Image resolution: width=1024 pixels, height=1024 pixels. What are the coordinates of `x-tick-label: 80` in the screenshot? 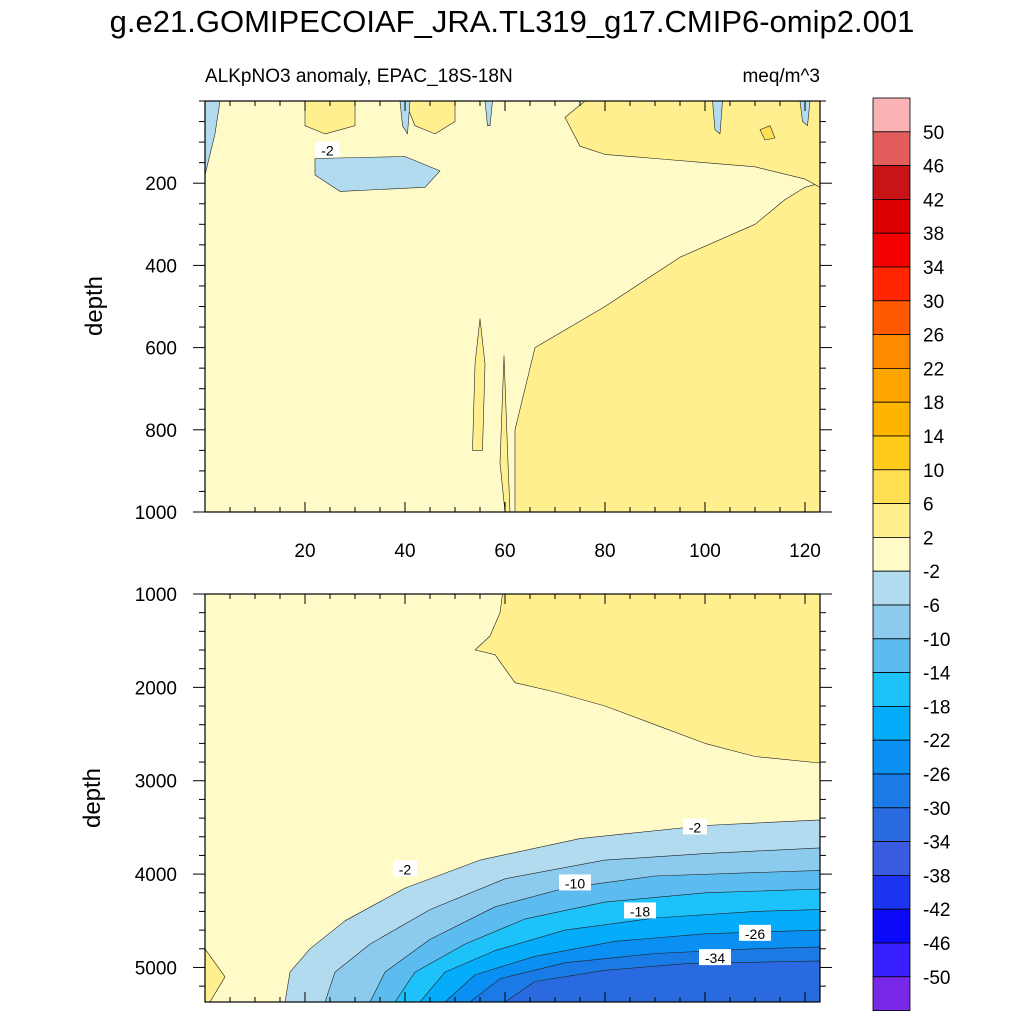 It's located at (604, 551).